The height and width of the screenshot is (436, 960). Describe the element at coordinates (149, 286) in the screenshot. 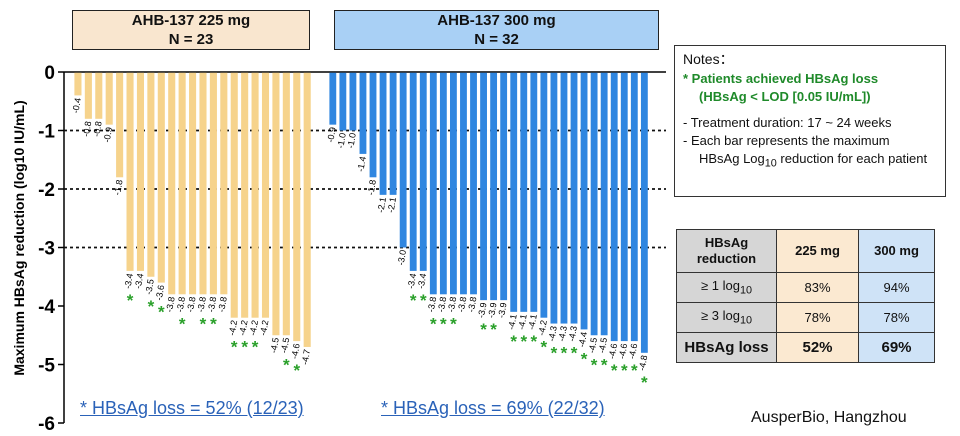

I see `bar-value-label: -3.5` at that location.